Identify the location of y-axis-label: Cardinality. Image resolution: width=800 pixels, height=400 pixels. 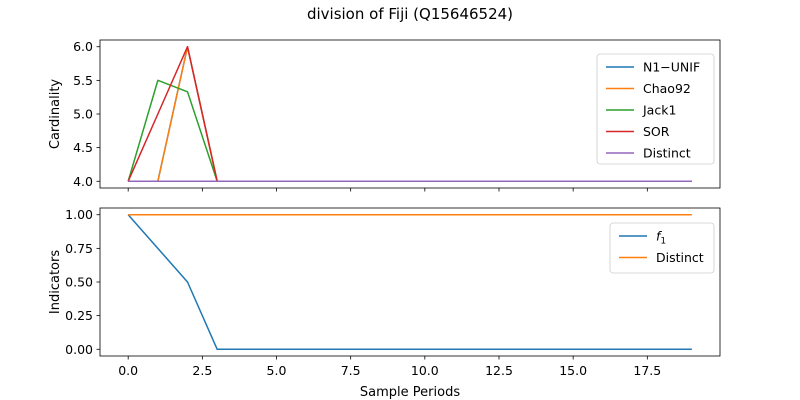
(55, 114).